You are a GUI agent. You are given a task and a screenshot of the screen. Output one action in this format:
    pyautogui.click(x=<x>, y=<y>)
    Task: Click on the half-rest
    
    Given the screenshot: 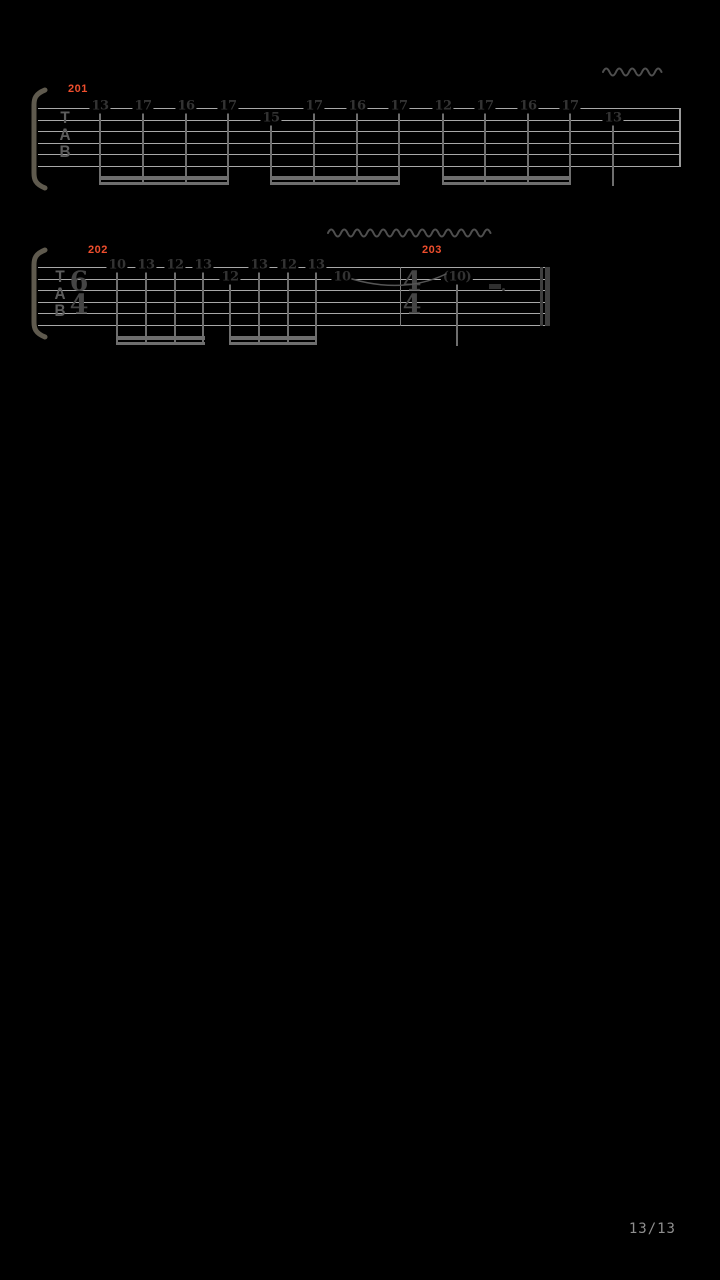 What is the action you would take?
    pyautogui.click(x=495, y=286)
    